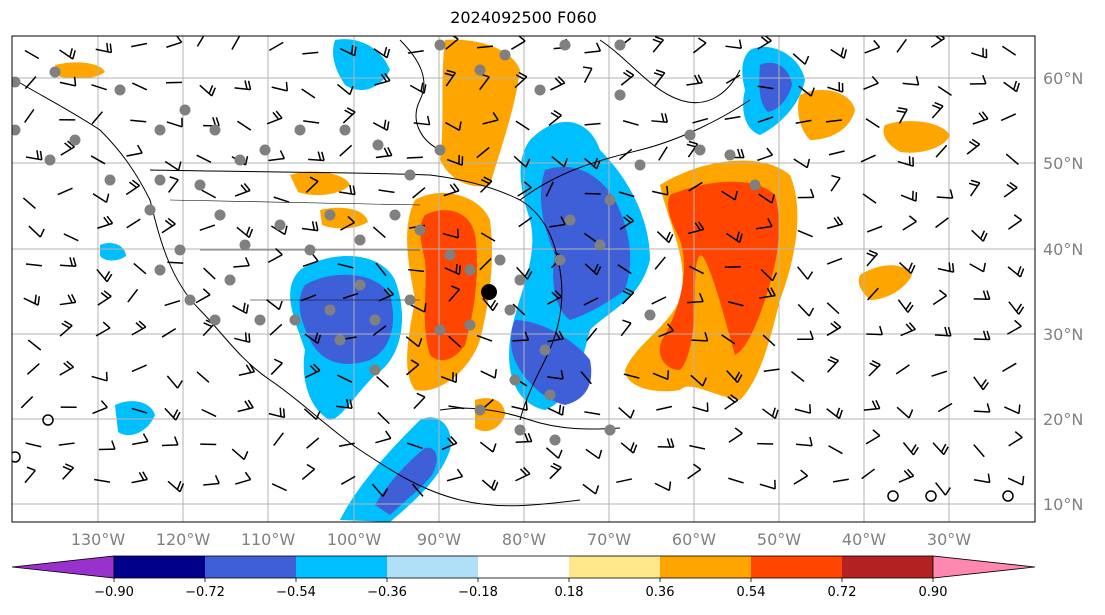 The width and height of the screenshot is (1105, 615). Describe the element at coordinates (569, 592) in the screenshot. I see `colorbar-label: 0.18` at that location.